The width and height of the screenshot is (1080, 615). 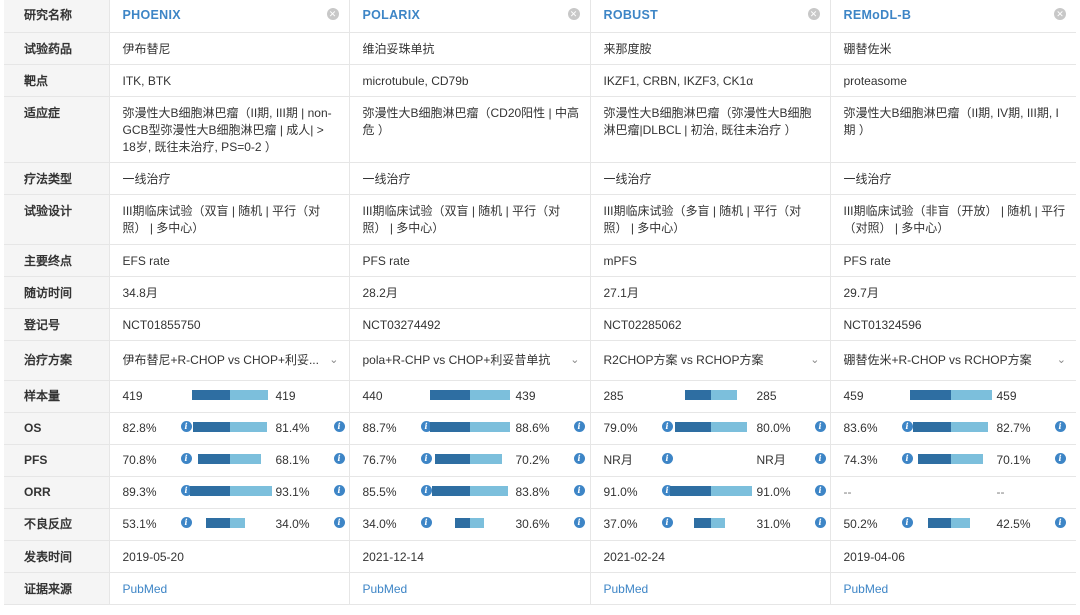 I want to click on ae-value-a: 53.1%, so click(x=139, y=524).